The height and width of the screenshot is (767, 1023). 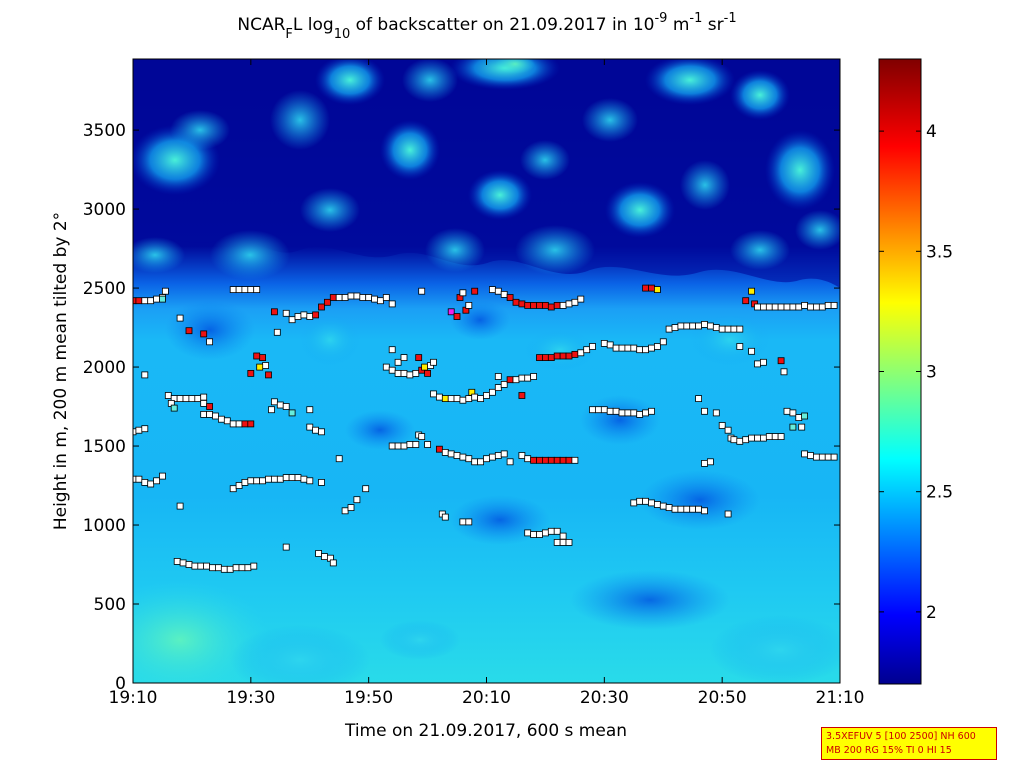 What do you see at coordinates (939, 493) in the screenshot?
I see `colorbar-tick-label: 2.5` at bounding box center [939, 493].